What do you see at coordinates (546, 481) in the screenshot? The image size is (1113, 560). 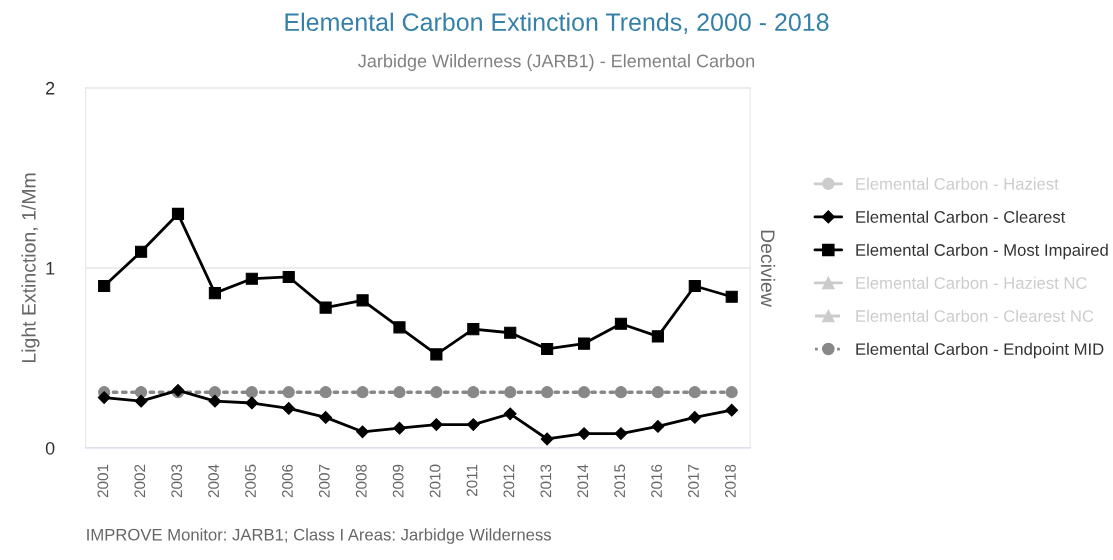 I see `x-tick-label: 2013` at bounding box center [546, 481].